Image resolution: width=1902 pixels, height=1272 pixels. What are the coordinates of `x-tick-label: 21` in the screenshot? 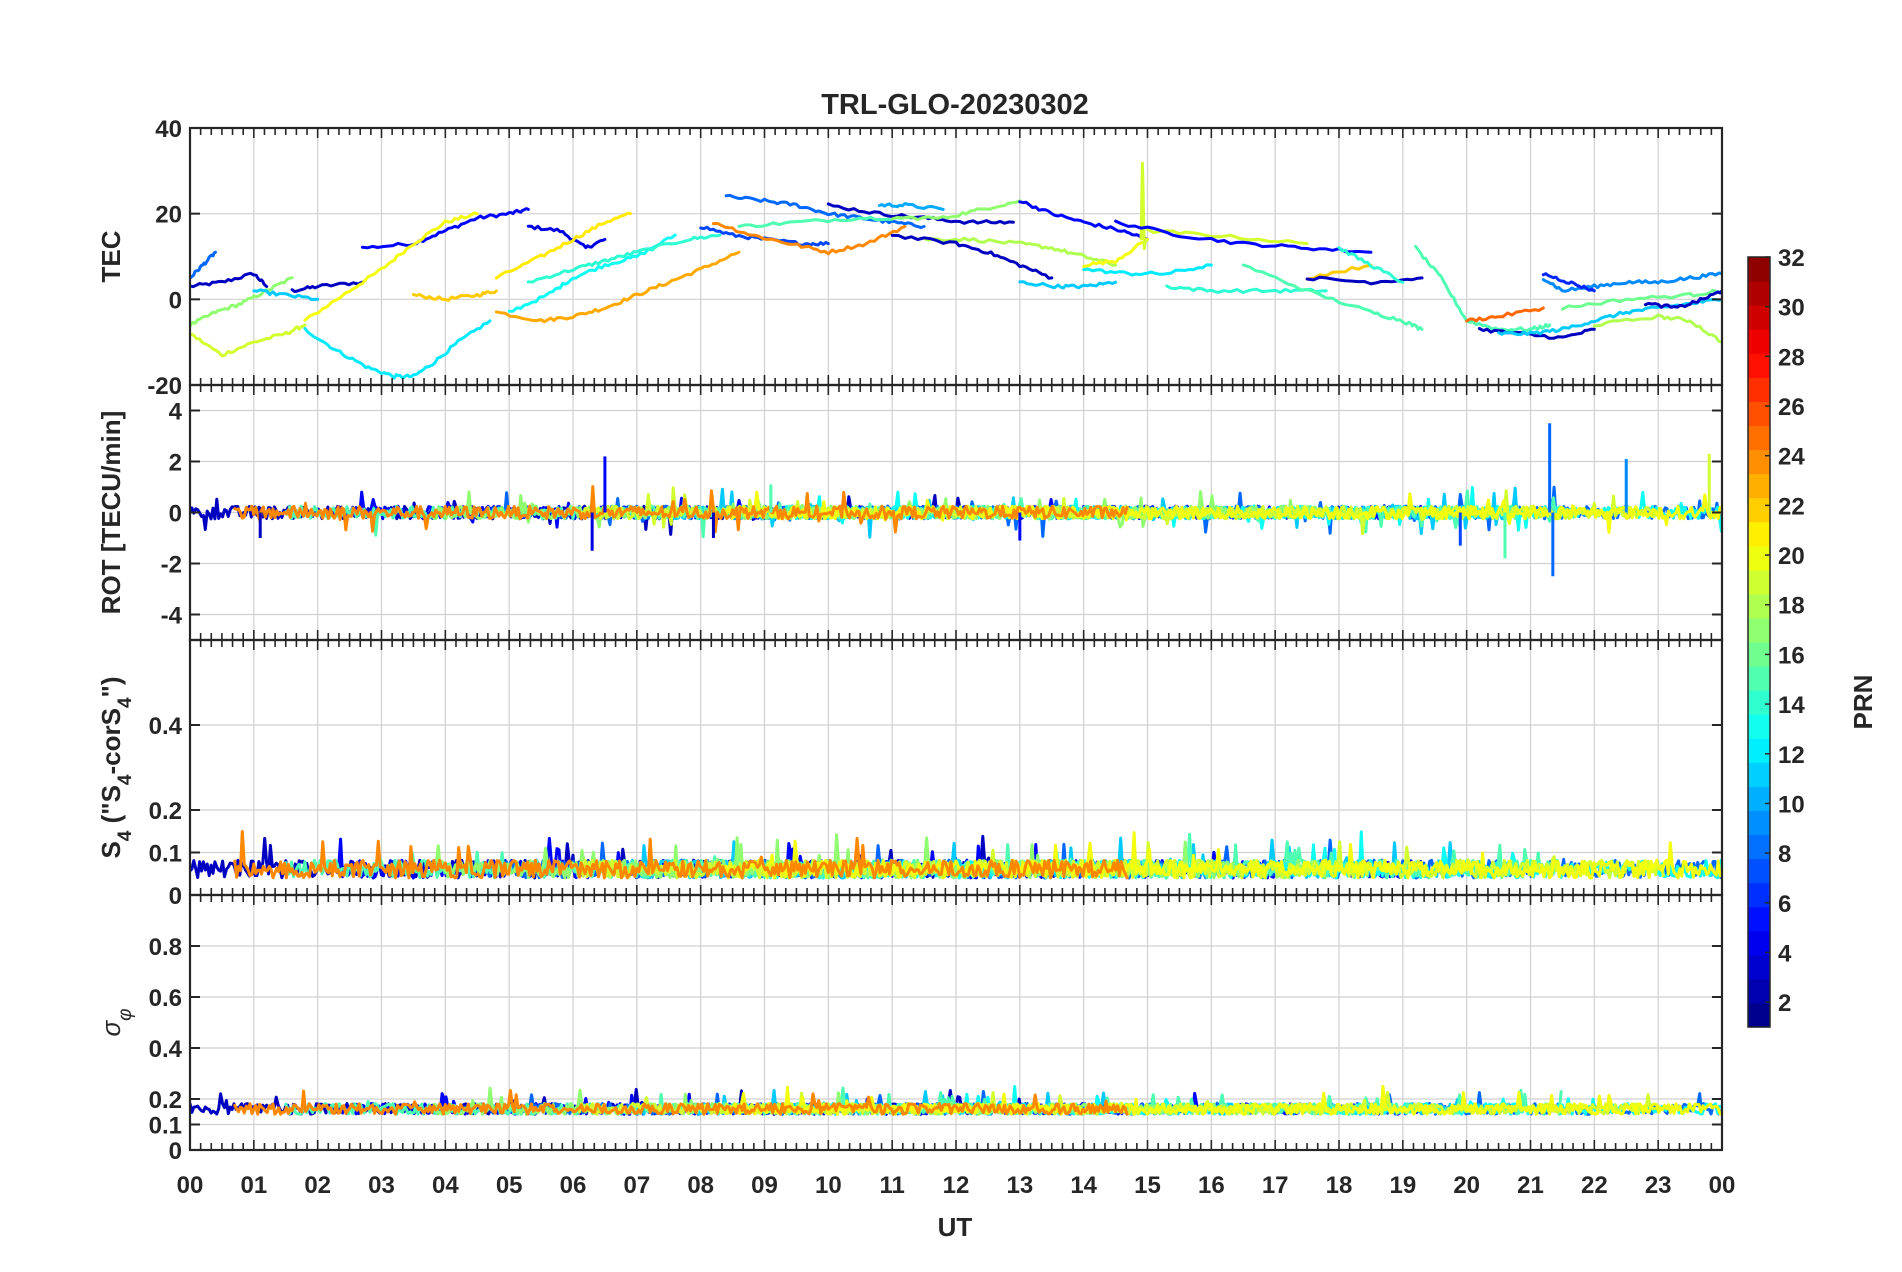 It's located at (1530, 1185).